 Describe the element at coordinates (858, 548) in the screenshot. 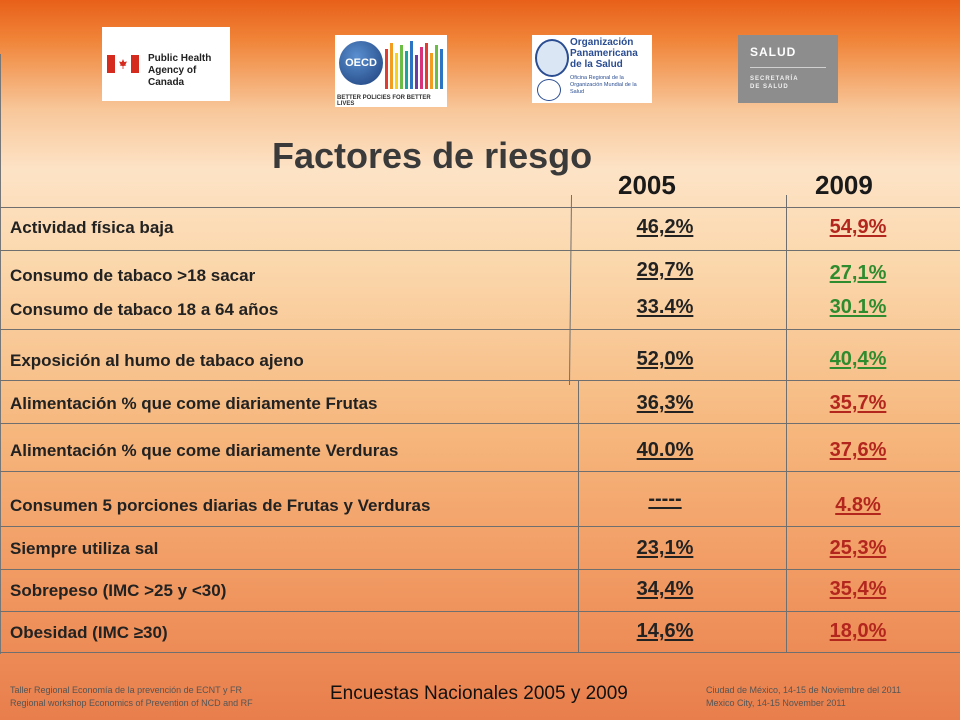

I see `value-2009-sal: 25,3%` at that location.